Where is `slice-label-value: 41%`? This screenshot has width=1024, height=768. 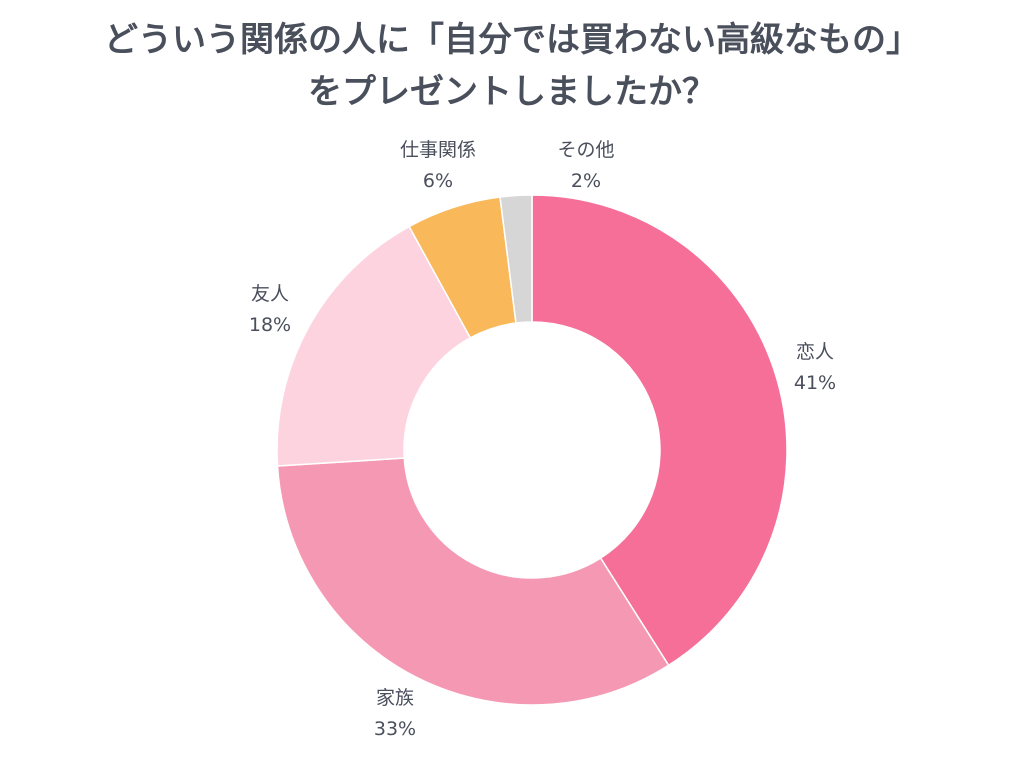 slice-label-value: 41% is located at coordinates (815, 383).